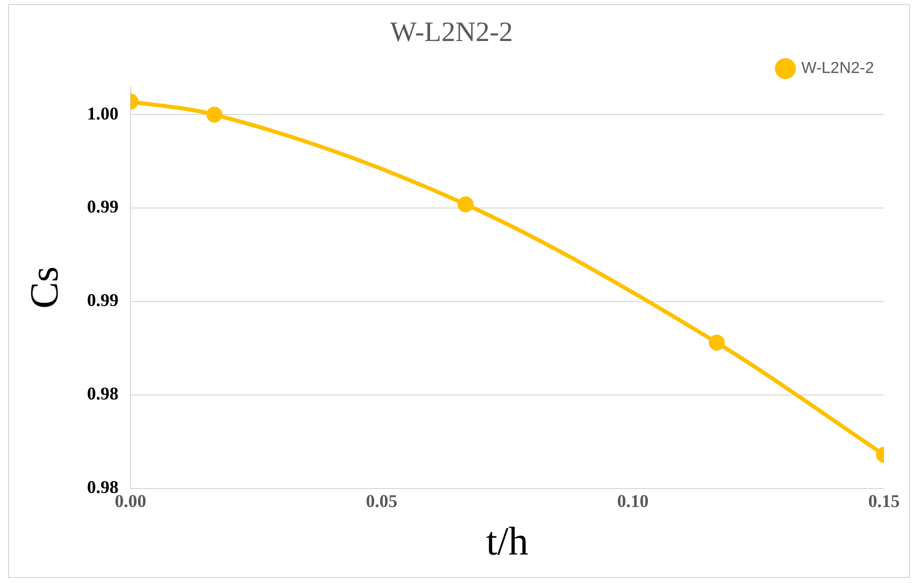 This screenshot has height=583, width=922. I want to click on x-tick-label: 0.15, so click(884, 500).